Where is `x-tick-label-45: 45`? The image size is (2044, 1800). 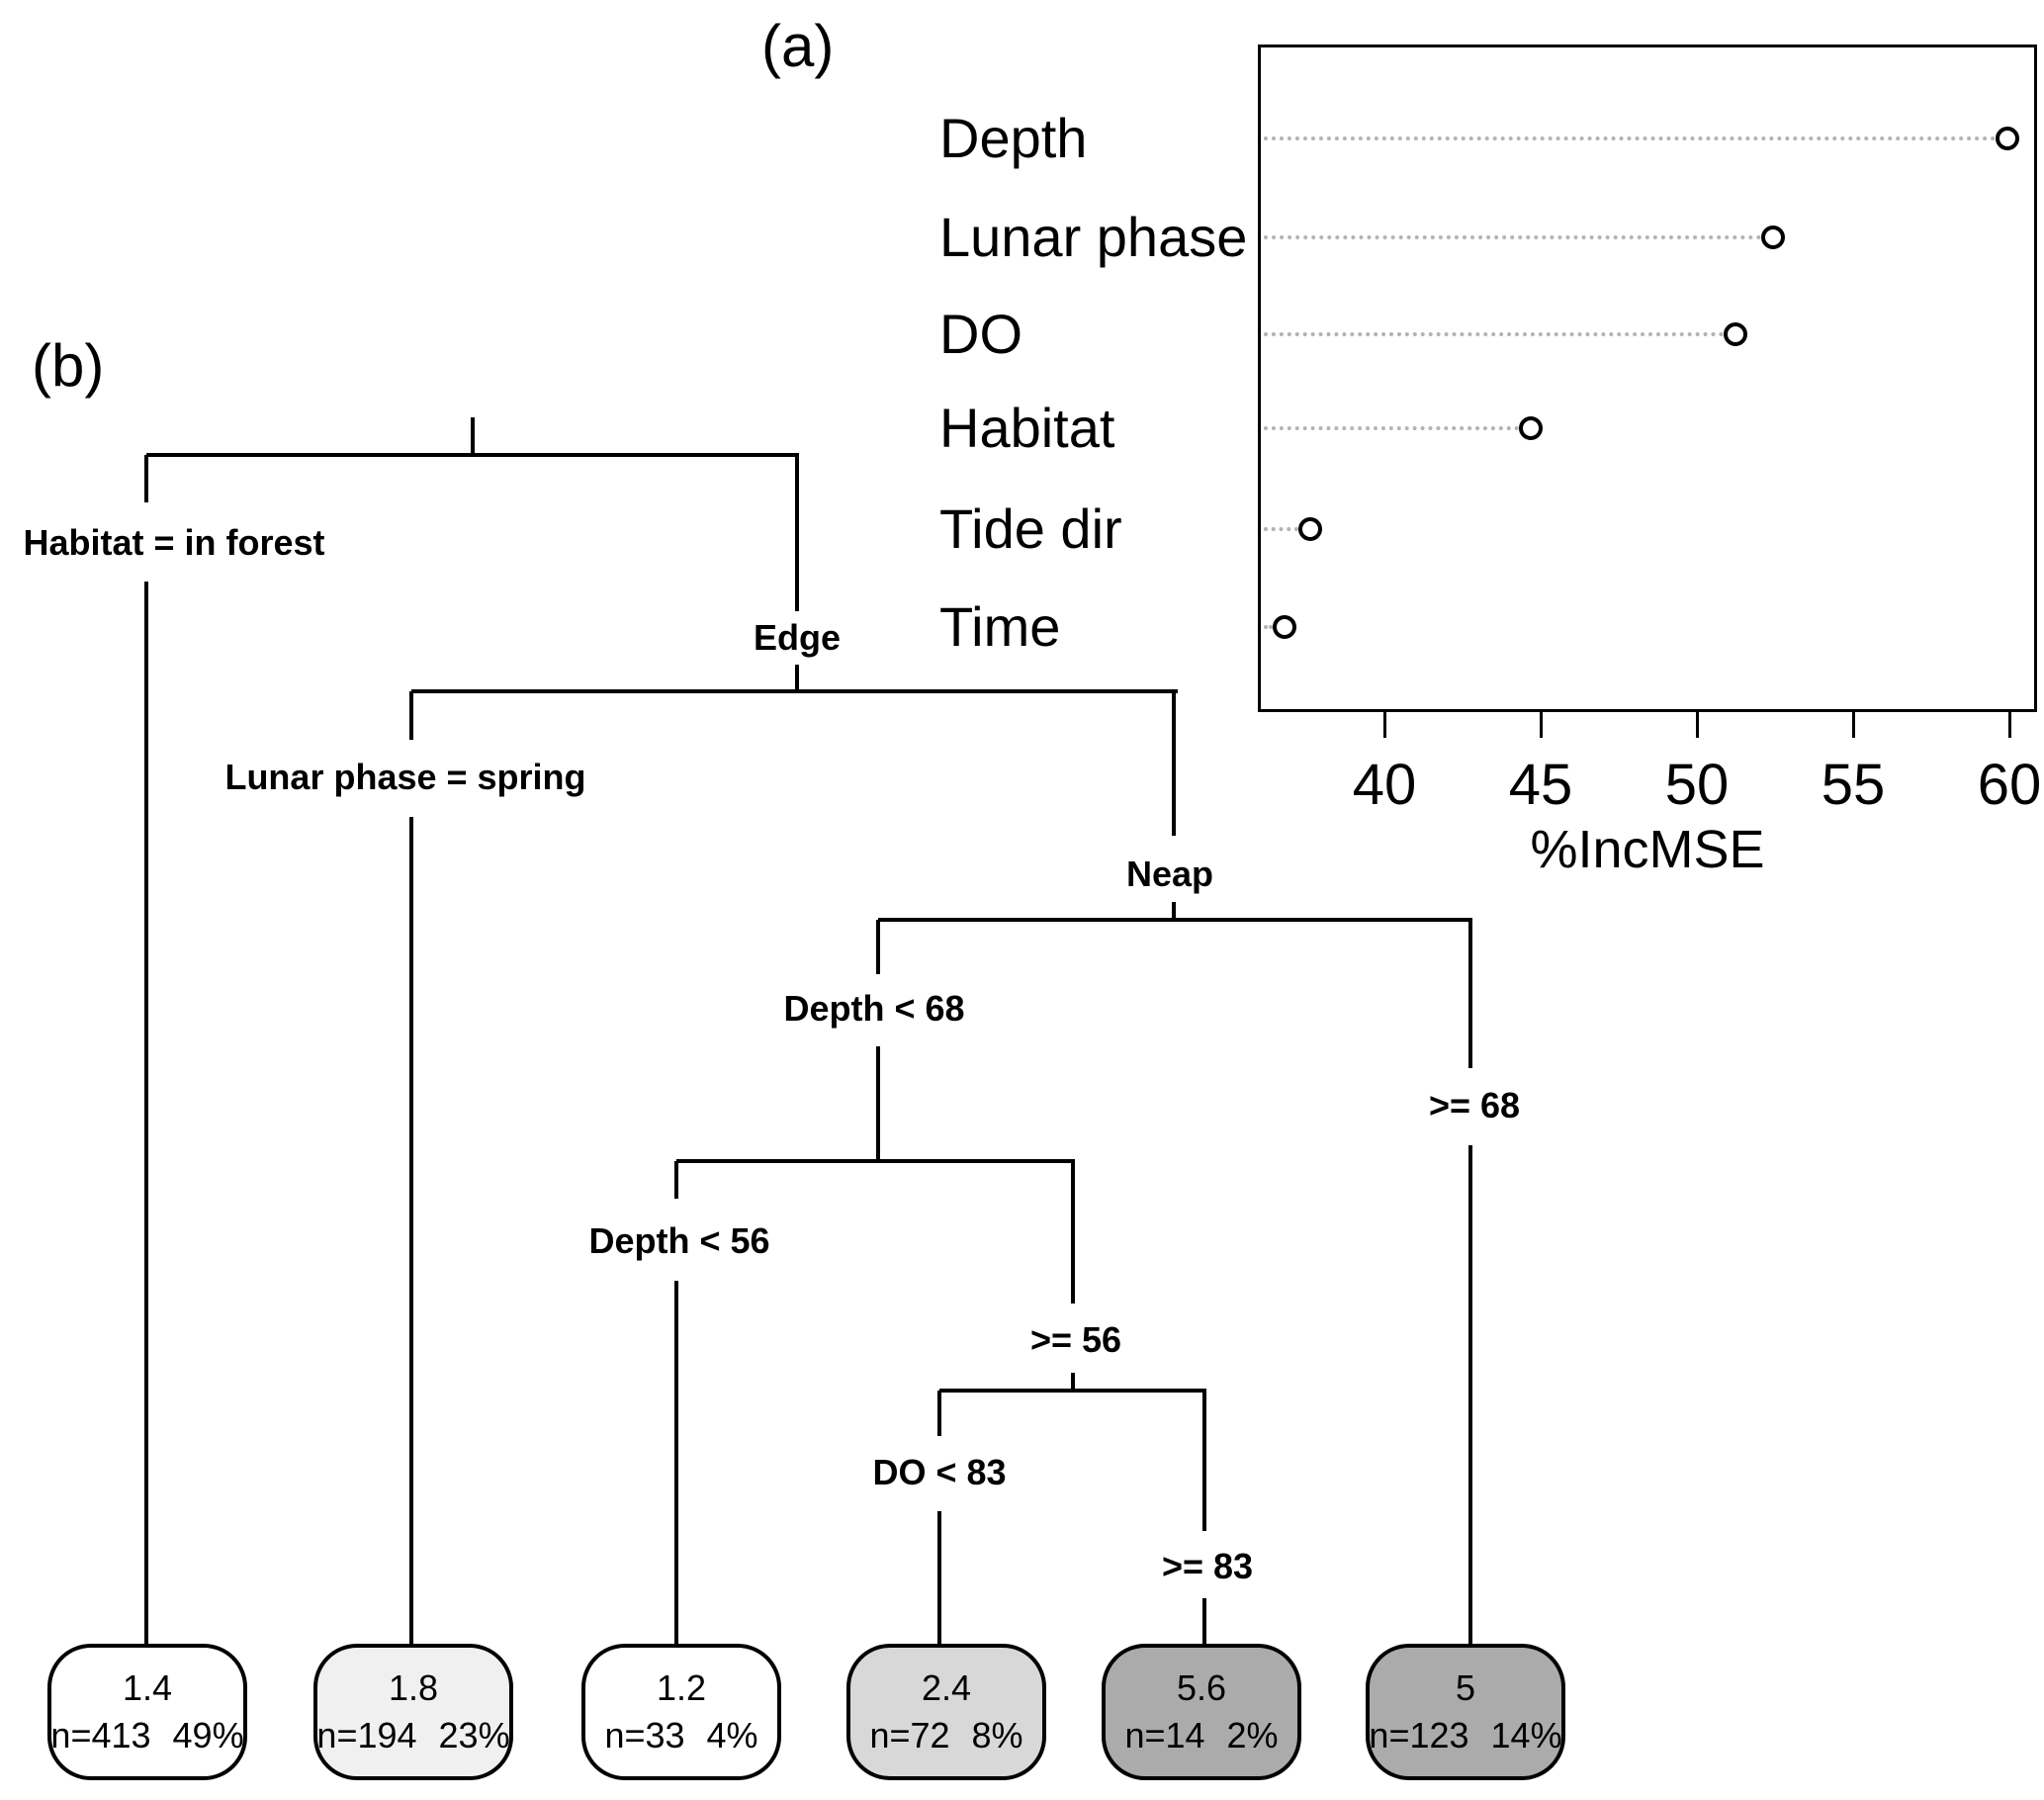
x-tick-label-45: 45 is located at coordinates (1540, 785).